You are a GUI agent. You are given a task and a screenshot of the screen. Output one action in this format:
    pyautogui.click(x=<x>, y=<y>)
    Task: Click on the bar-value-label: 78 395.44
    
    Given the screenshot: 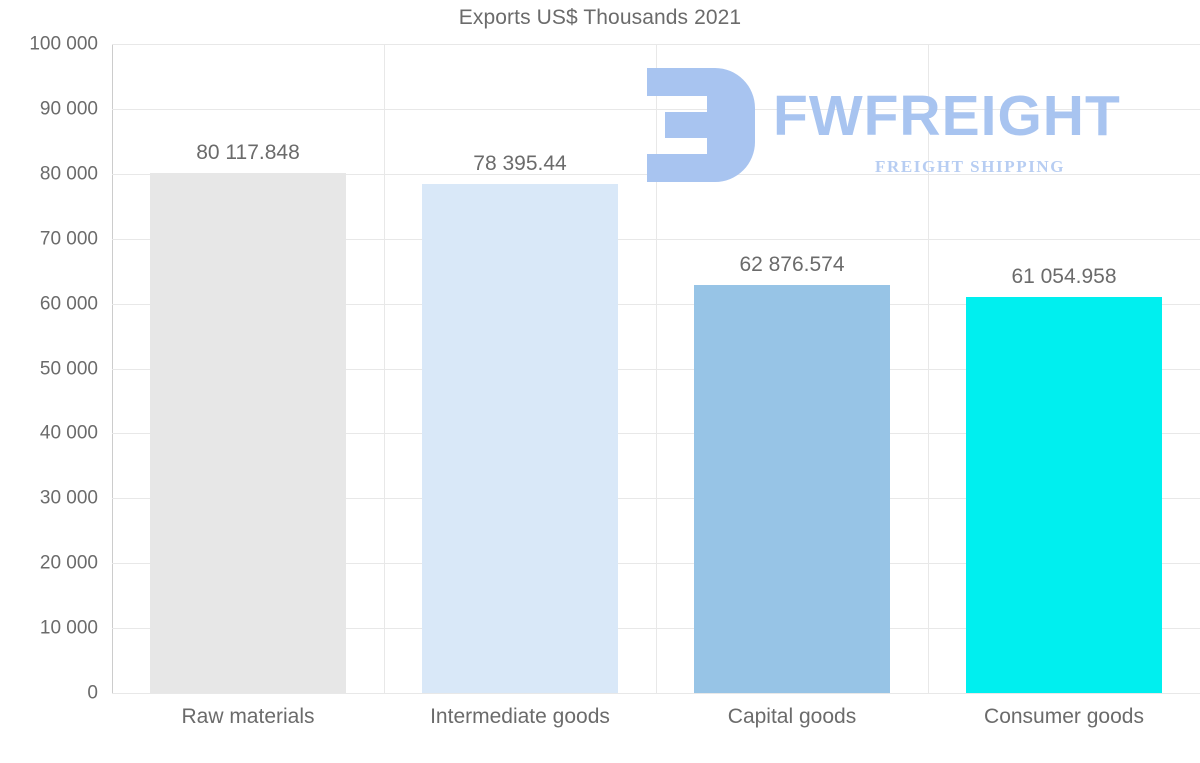 What is the action you would take?
    pyautogui.click(x=520, y=164)
    